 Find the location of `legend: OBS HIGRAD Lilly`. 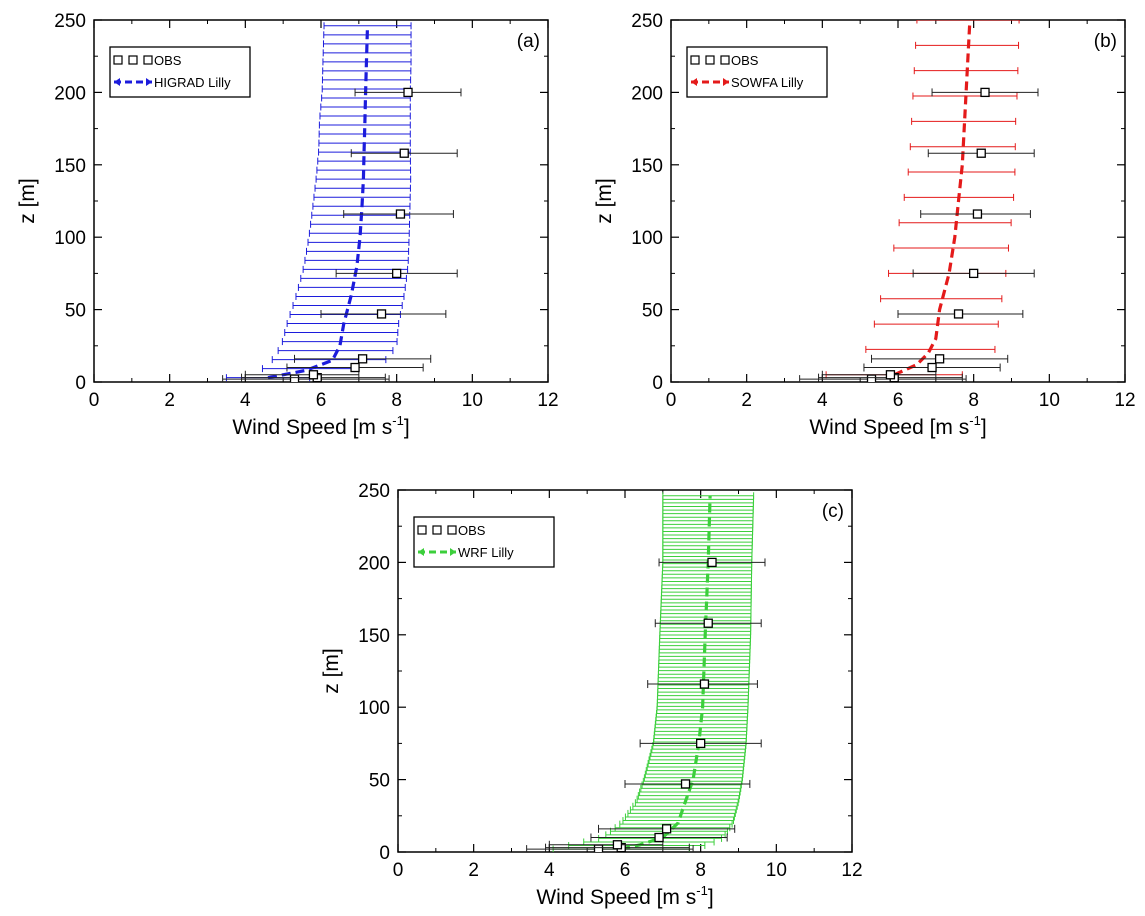

legend: OBS HIGRAD Lilly is located at coordinates (180, 72).